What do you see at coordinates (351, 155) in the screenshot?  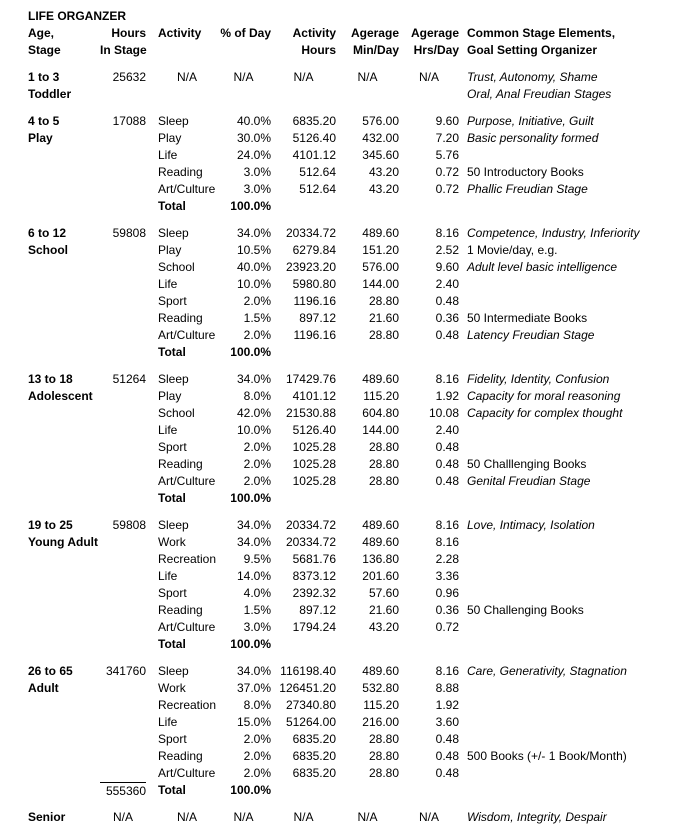 I see `table-row: Life 24.0% 4101.12 345.60 5.76` at bounding box center [351, 155].